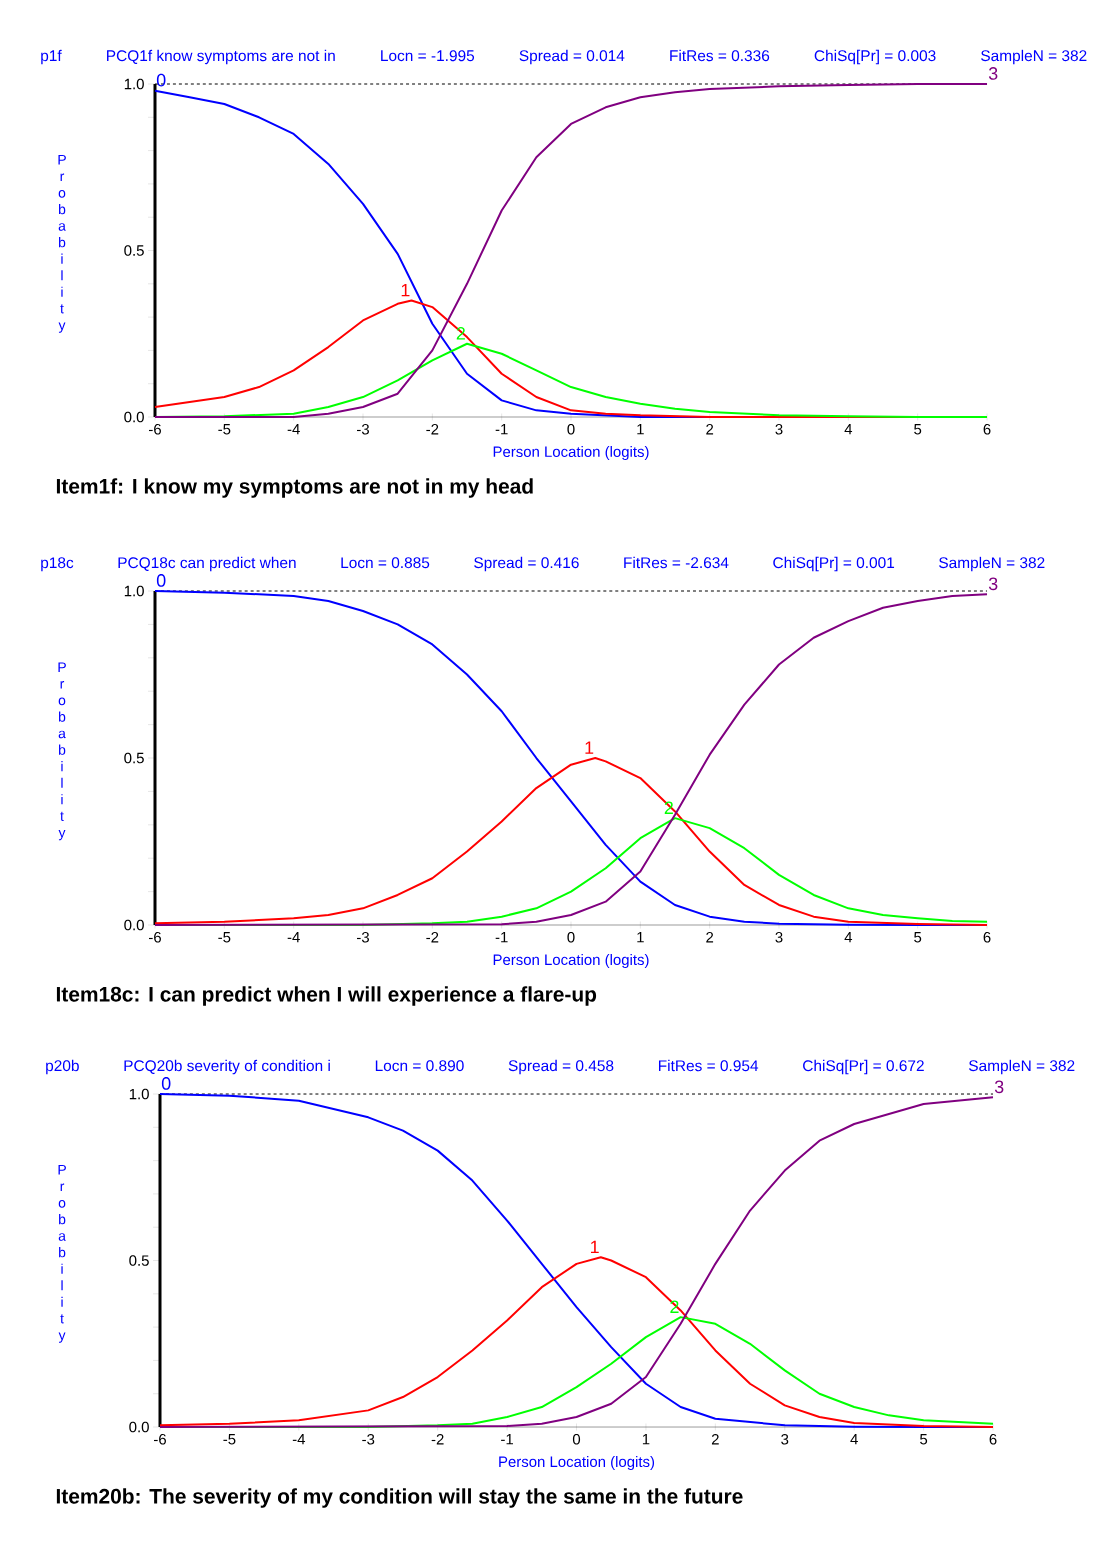 This screenshot has width=1111, height=1550. What do you see at coordinates (419, 1066) in the screenshot?
I see `text: Locn = 0.890` at bounding box center [419, 1066].